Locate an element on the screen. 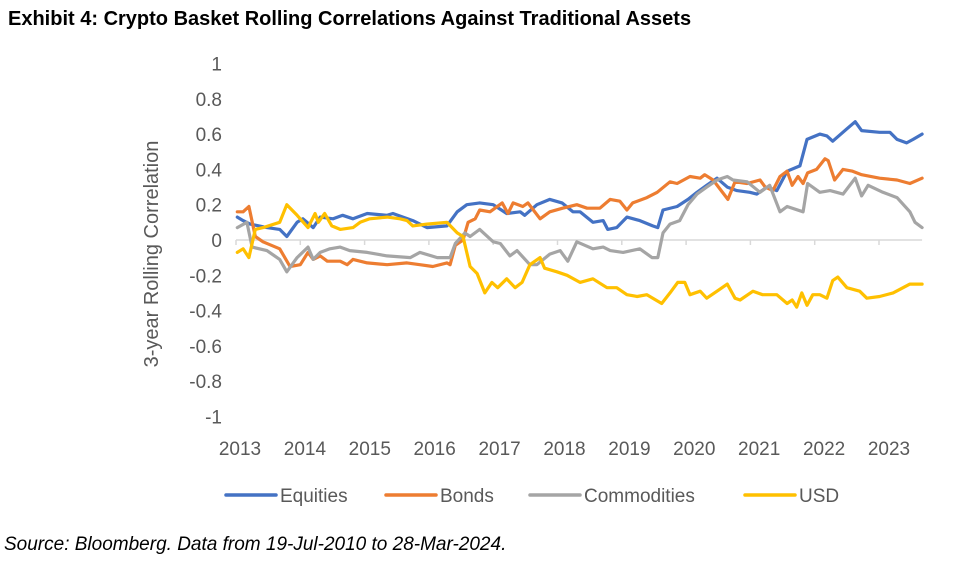 The width and height of the screenshot is (954, 570). x-tick-label: 2015 is located at coordinates (370, 449).